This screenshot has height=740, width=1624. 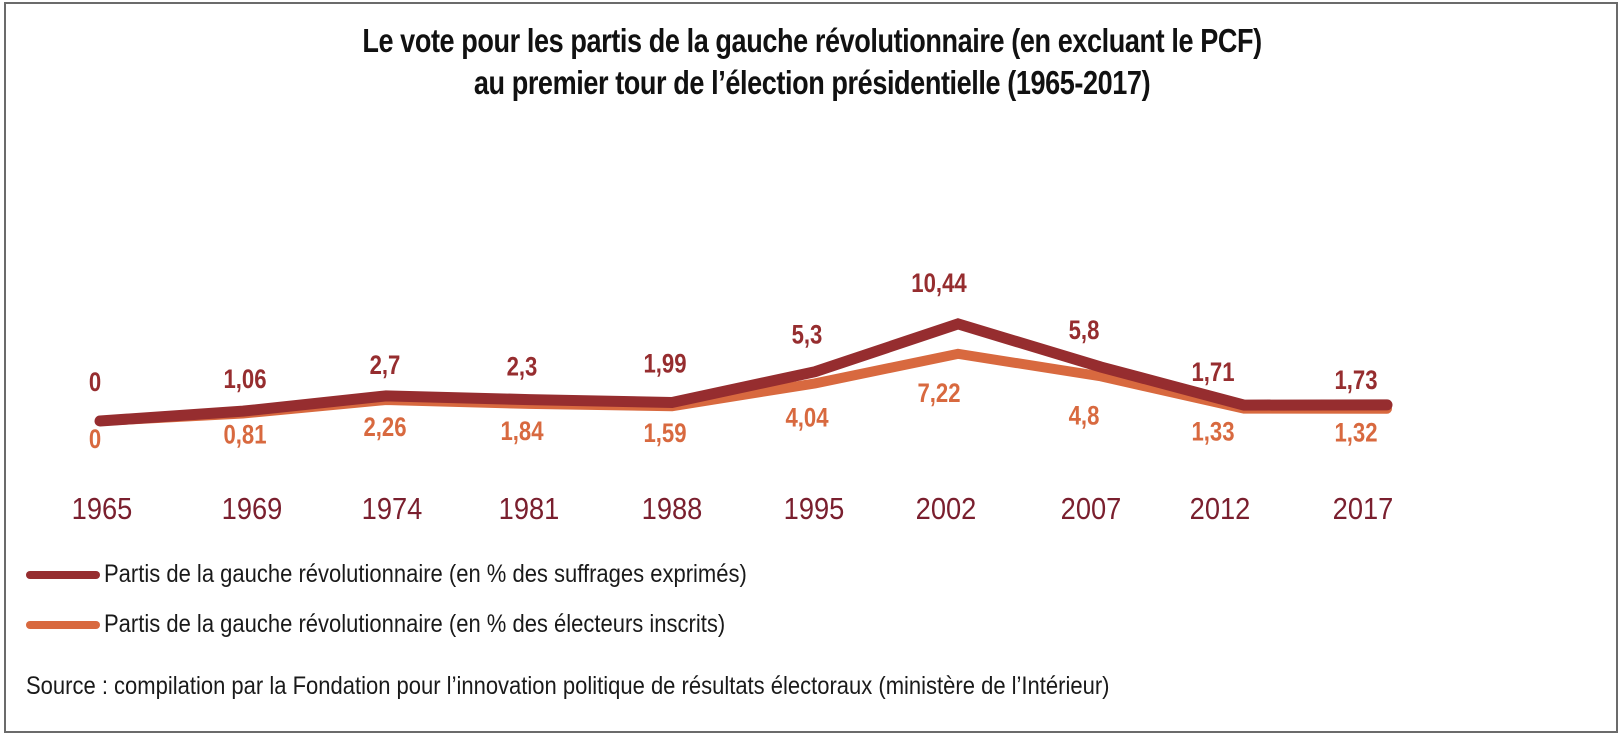 I want to click on x-tick-label-1995: 1995, so click(x=814, y=509).